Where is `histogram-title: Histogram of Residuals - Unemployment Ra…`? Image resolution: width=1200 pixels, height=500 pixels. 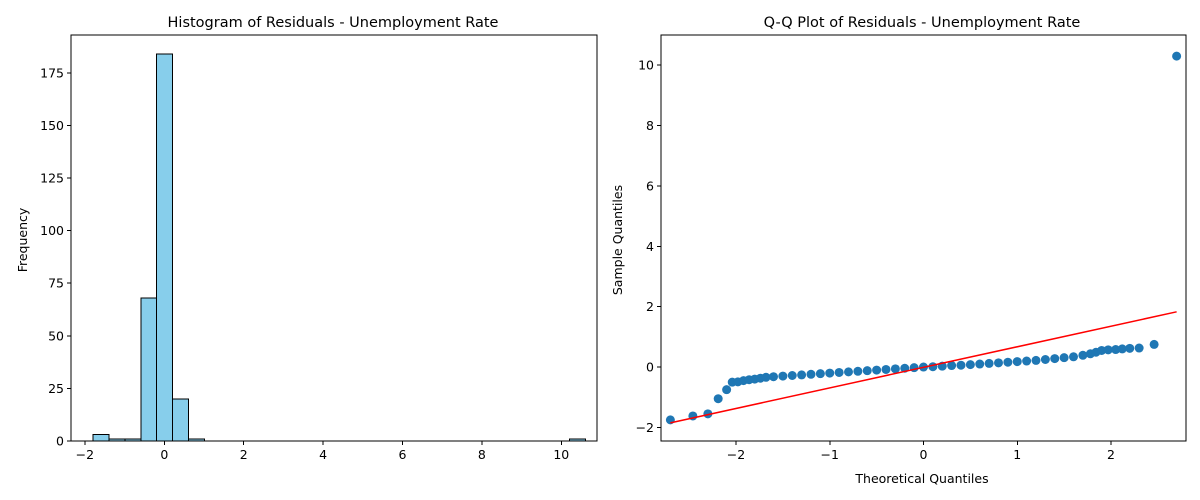
histogram-title: Histogram of Residuals - Unemployment Ra… is located at coordinates (333, 23).